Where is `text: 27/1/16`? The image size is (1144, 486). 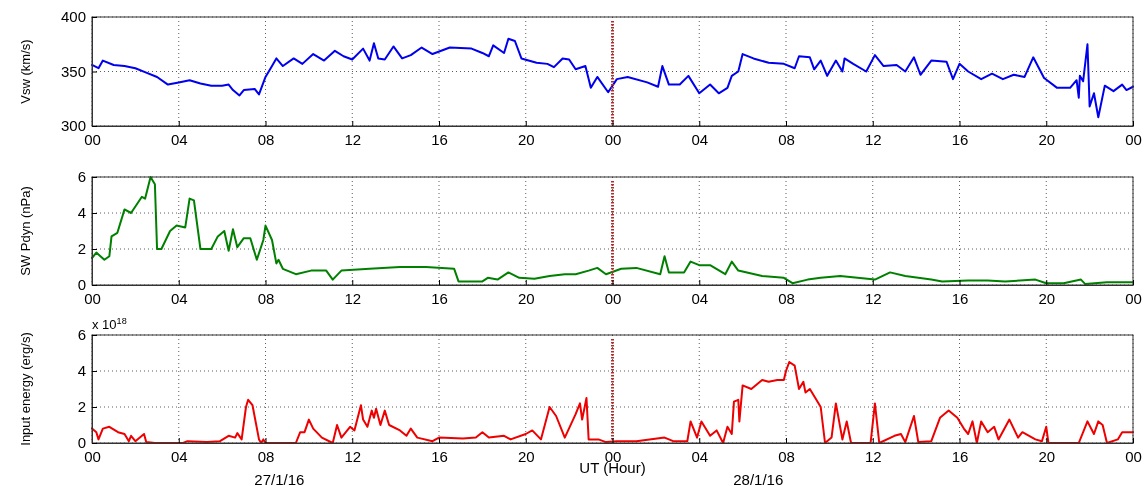 text: 27/1/16 is located at coordinates (279, 478).